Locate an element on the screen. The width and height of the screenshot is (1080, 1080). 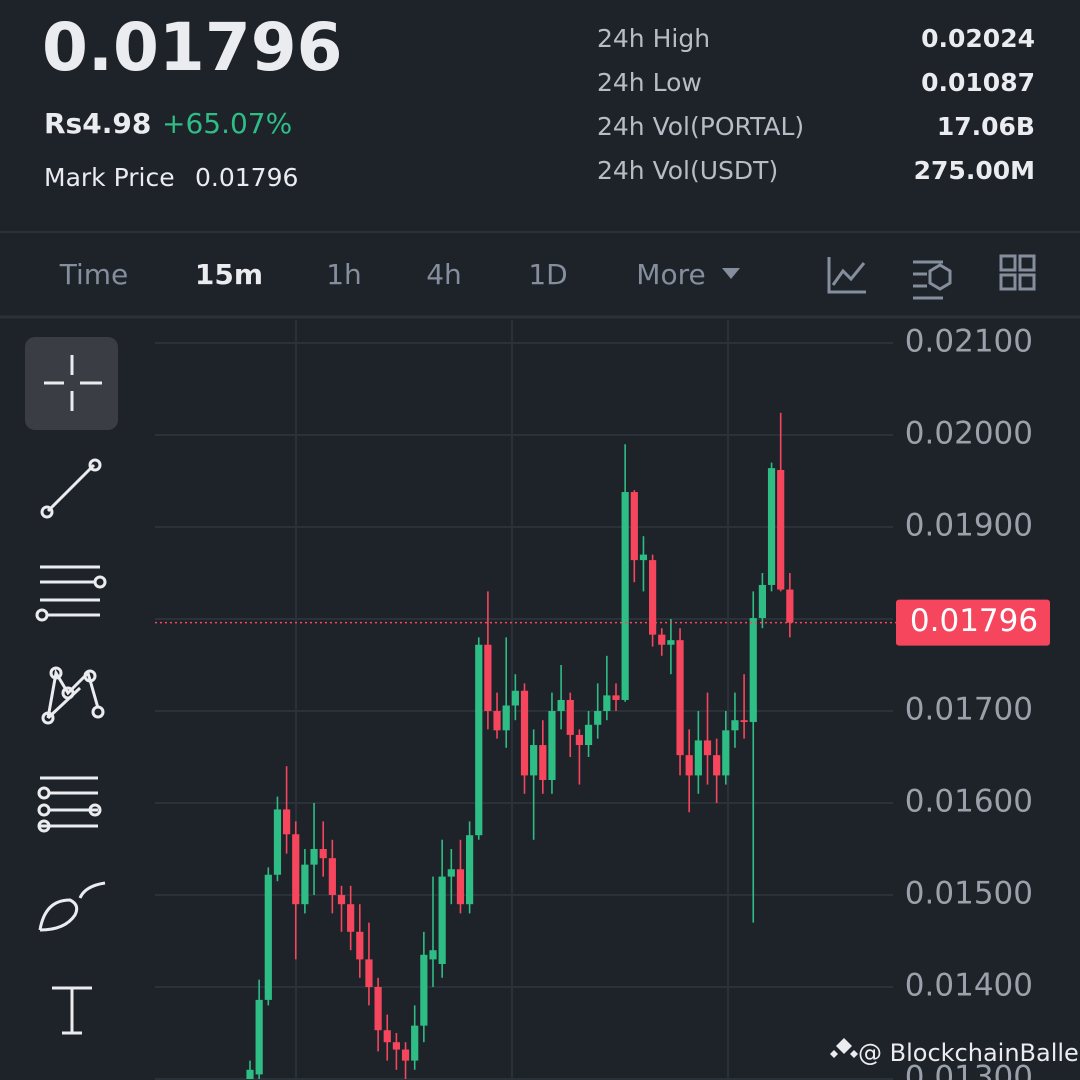
stat-label: 24h High is located at coordinates (653, 38).